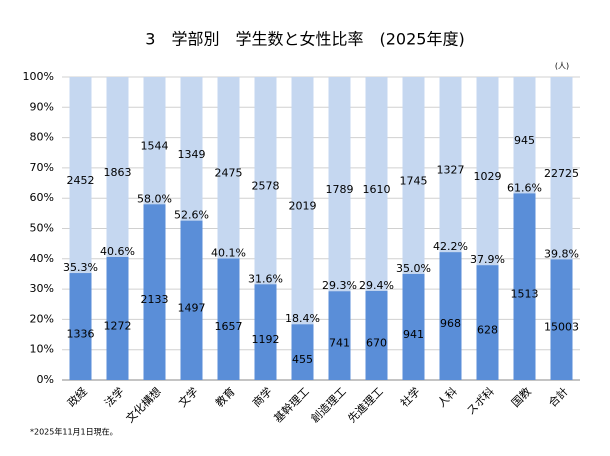  Describe the element at coordinates (155, 299) in the screenshot. I see `count-label: 2133` at that location.